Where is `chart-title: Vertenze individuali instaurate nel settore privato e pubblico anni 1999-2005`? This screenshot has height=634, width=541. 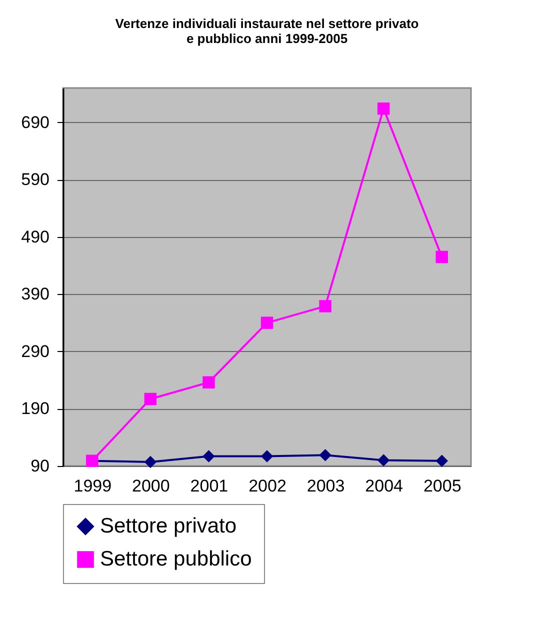
chart-title: Vertenze individuali instaurate nel settore privato e pubblico anni 1999-2005 is located at coordinates (267, 31).